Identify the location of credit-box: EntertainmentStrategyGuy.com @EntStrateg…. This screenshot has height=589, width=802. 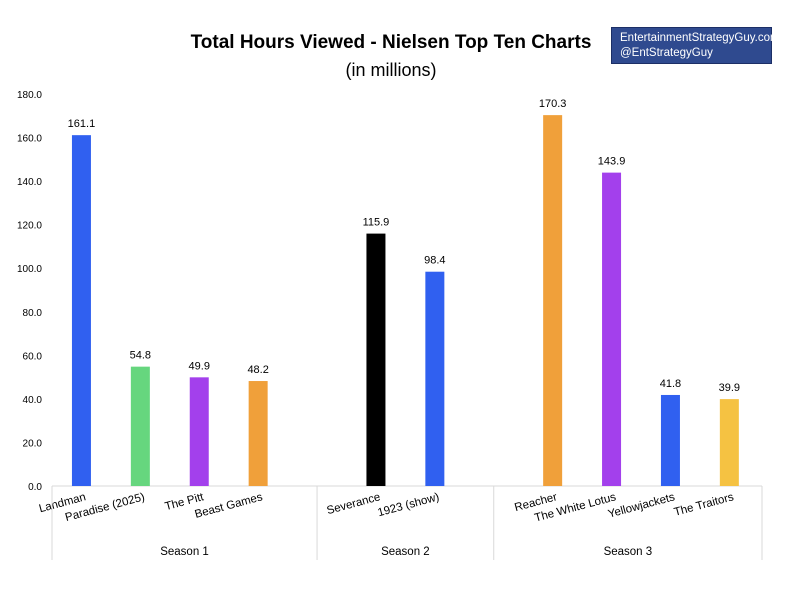
(695, 45).